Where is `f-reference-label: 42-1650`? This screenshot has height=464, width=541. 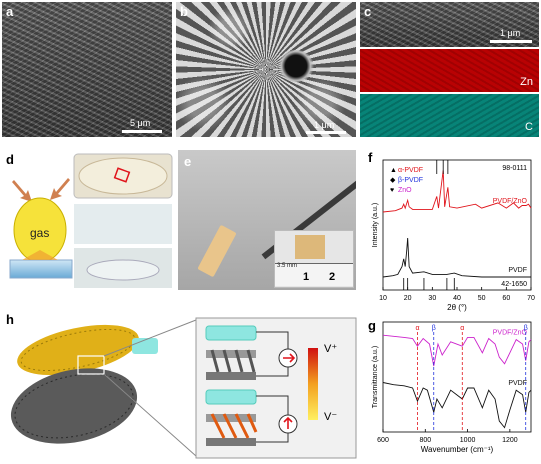 f-reference-label: 42-1650 is located at coordinates (514, 284).